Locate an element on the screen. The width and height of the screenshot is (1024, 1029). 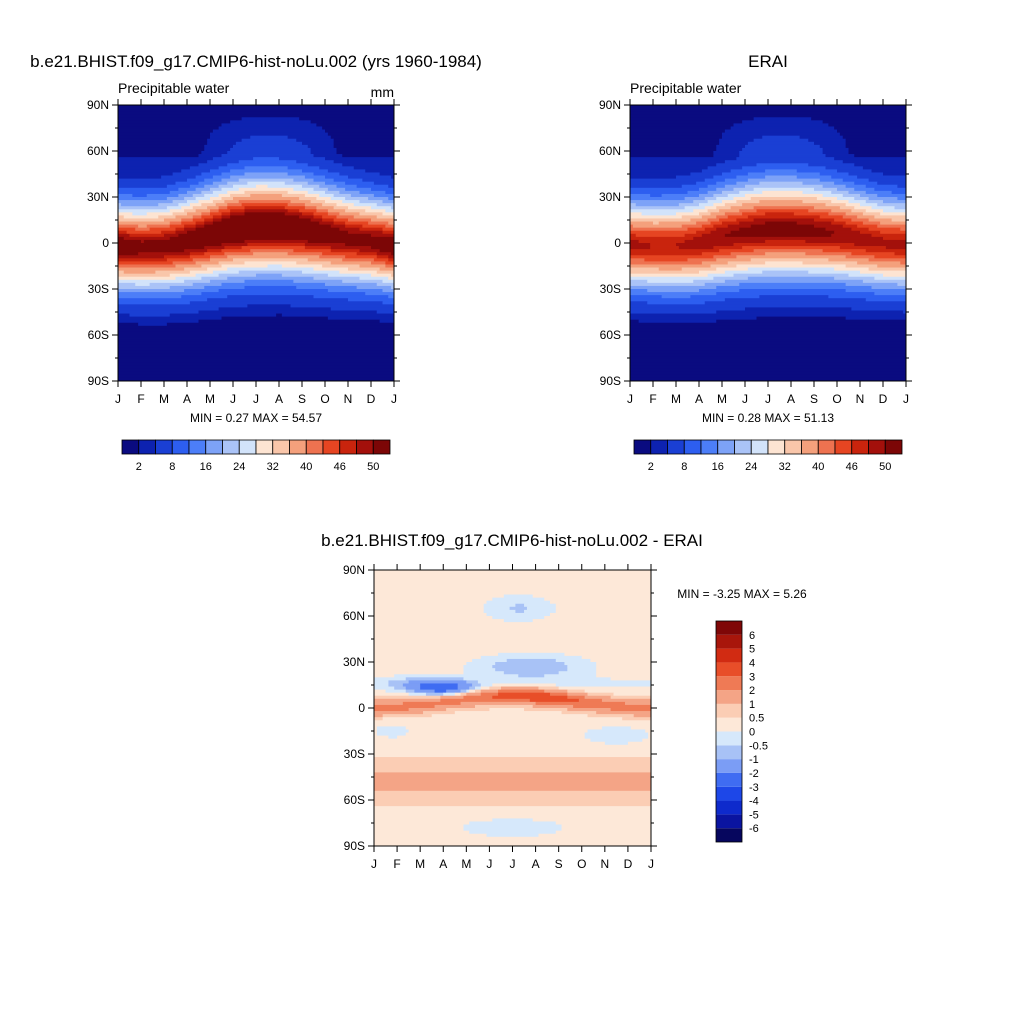
colorbar-label: 40 is located at coordinates (818, 467).